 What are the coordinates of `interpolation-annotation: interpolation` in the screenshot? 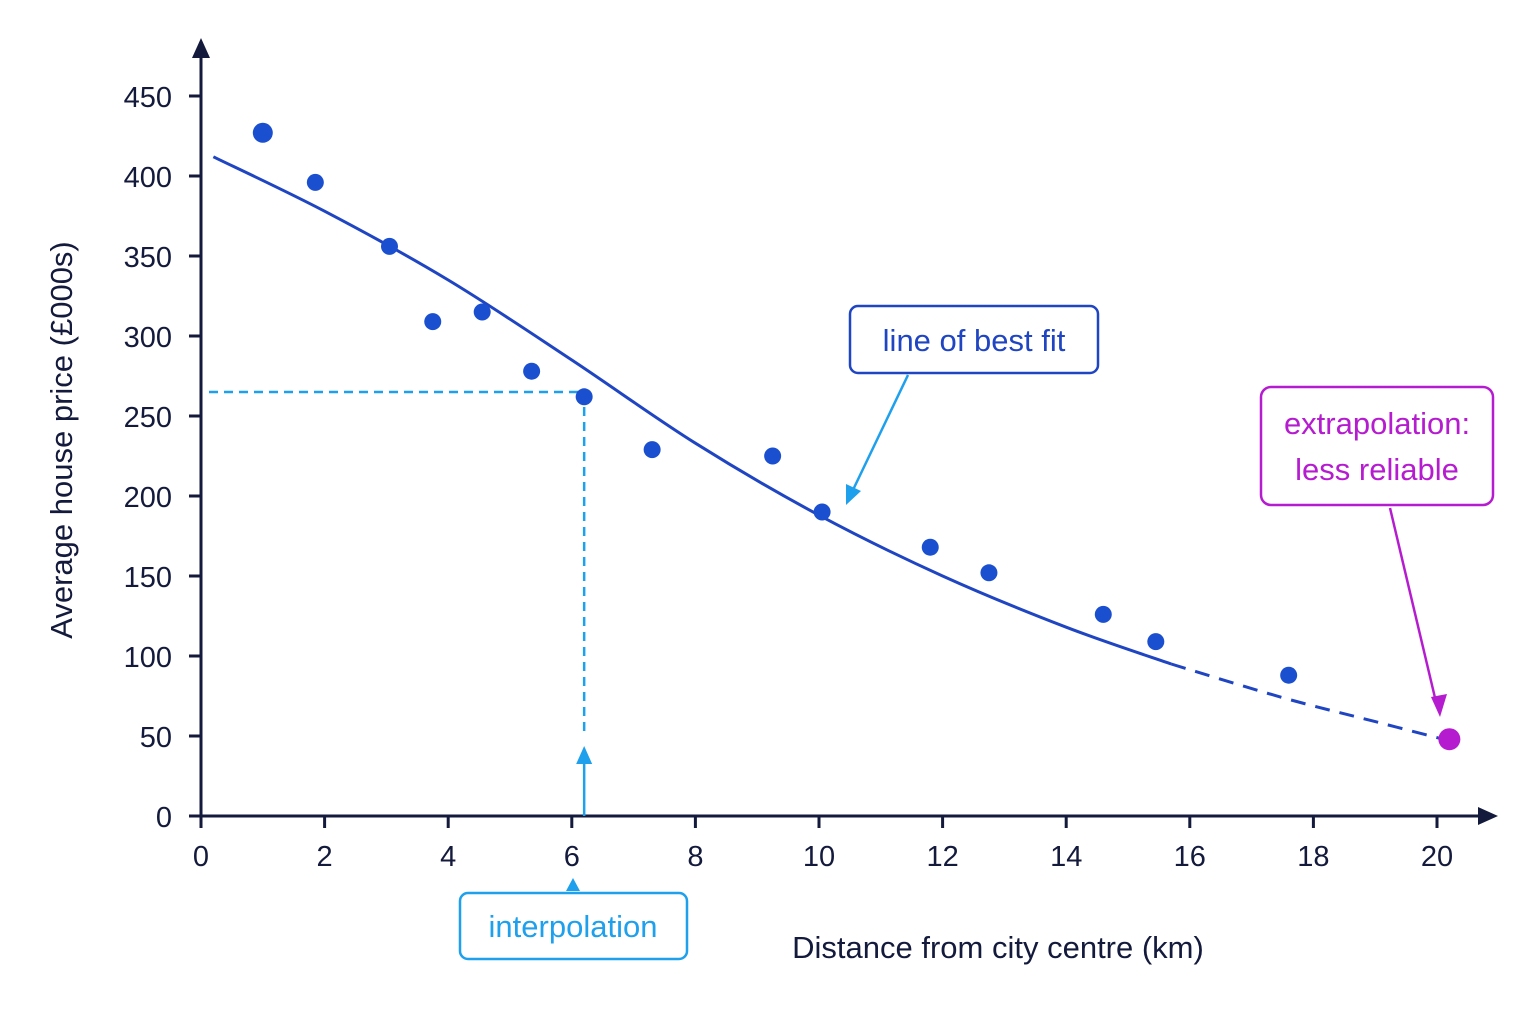 It's located at (573, 919).